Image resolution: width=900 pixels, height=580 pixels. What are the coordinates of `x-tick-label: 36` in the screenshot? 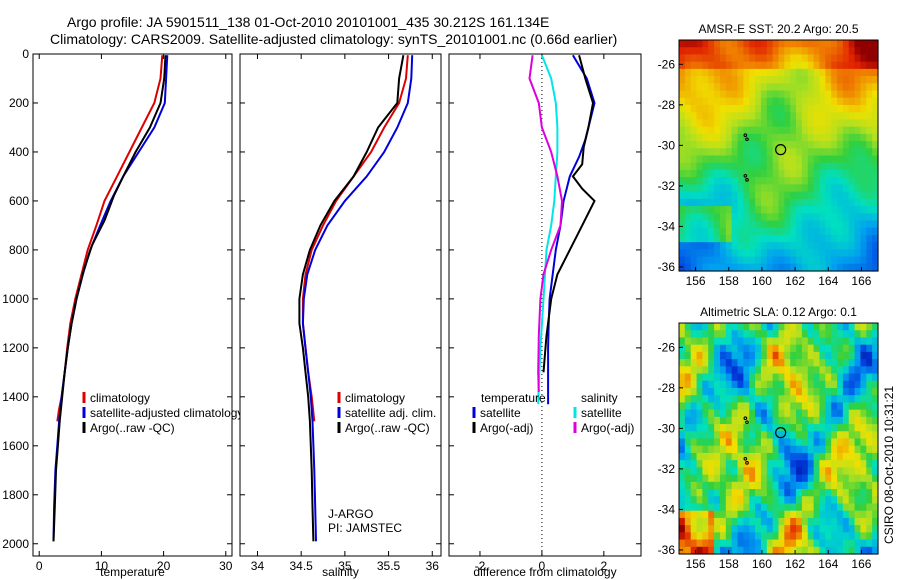 It's located at (433, 566).